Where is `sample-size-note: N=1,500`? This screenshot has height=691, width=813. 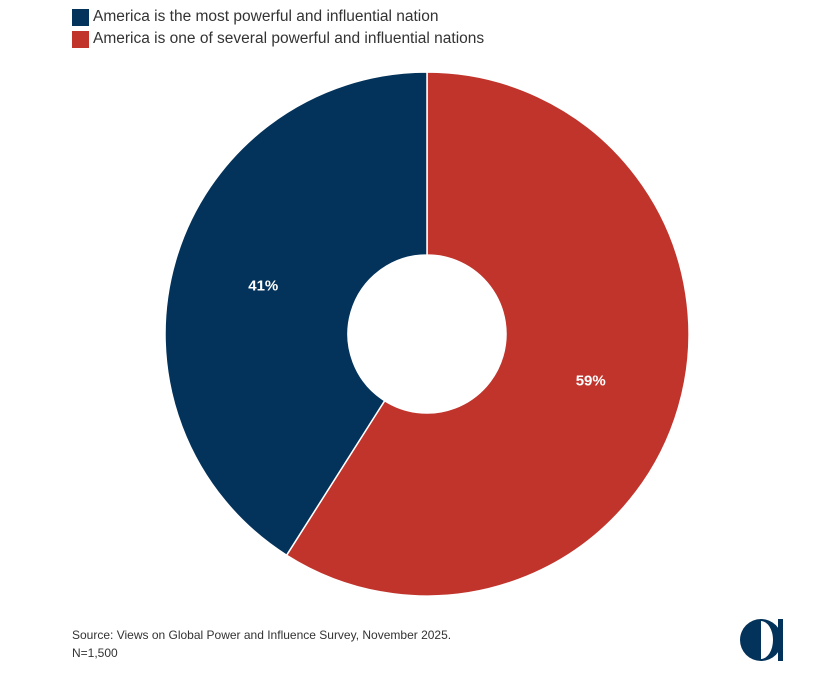
sample-size-note: N=1,500 is located at coordinates (95, 653).